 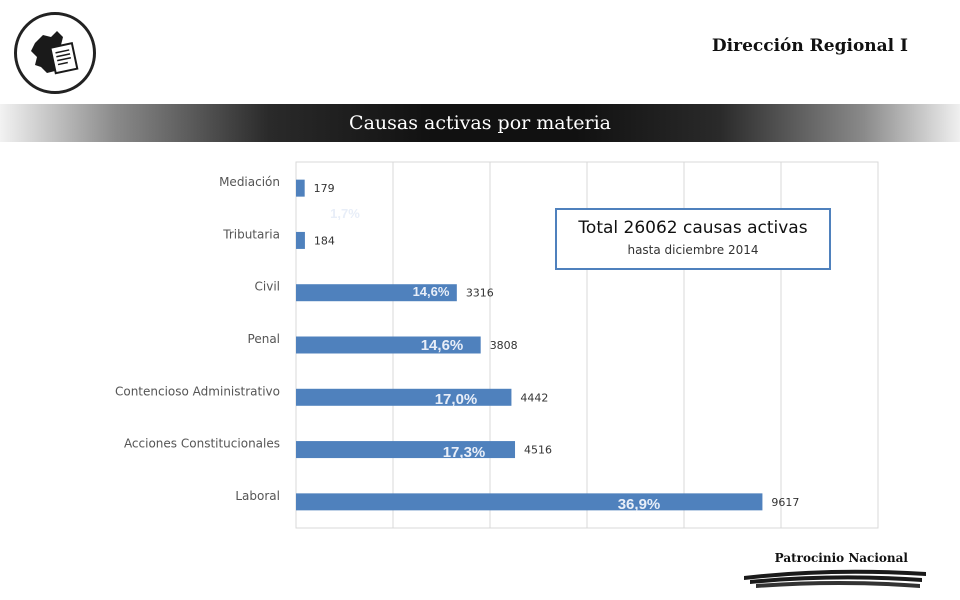 What do you see at coordinates (504, 345) in the screenshot?
I see `value-label: 3808` at bounding box center [504, 345].